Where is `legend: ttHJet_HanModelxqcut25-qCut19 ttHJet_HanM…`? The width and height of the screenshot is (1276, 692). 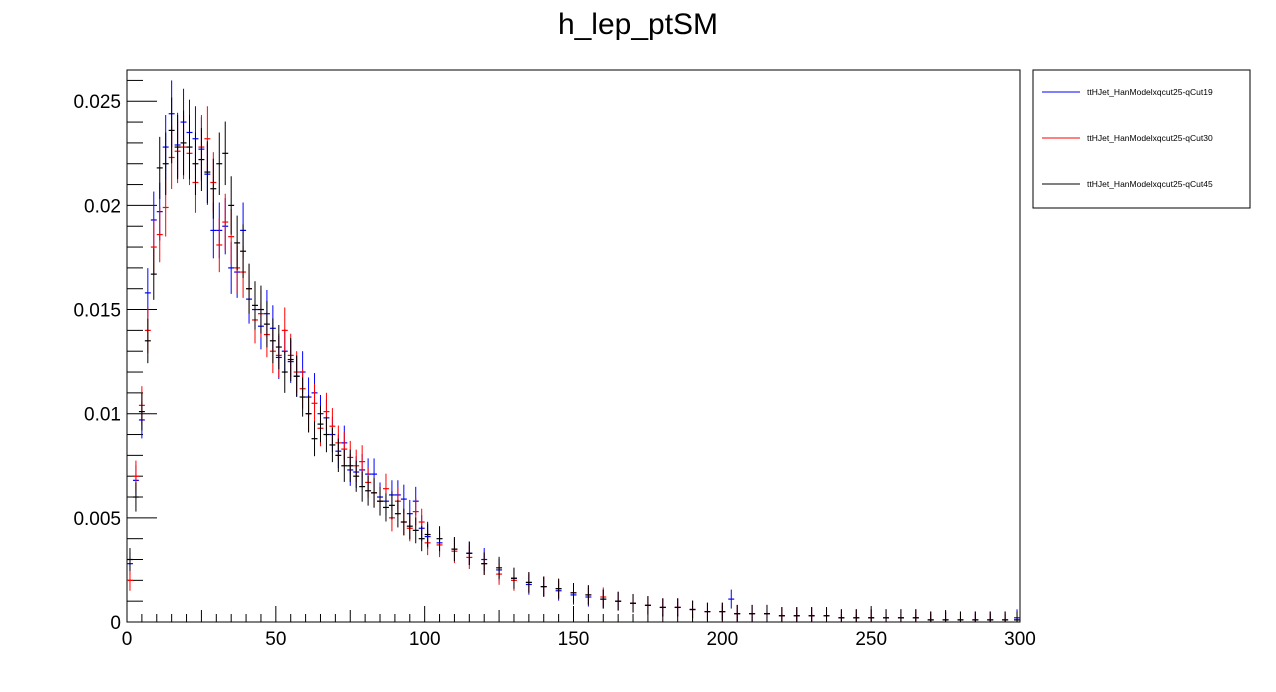 legend: ttHJet_HanModelxqcut25-qCut19 ttHJet_HanM… is located at coordinates (1141, 139).